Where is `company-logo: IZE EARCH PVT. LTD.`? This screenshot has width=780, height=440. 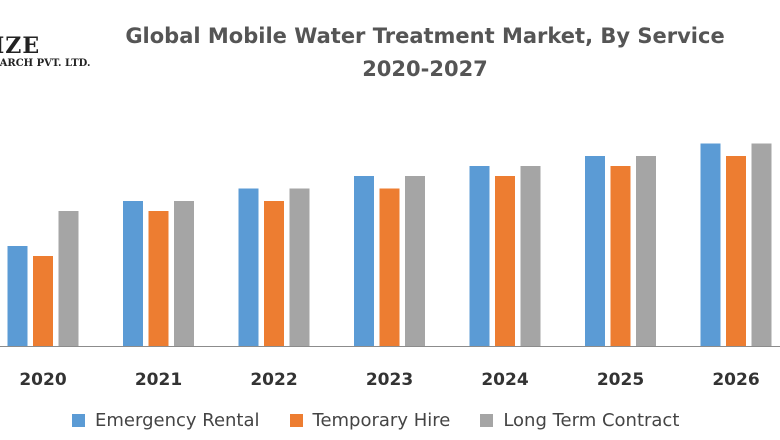 company-logo: IZE EARCH PVT. LTD. is located at coordinates (55, 52).